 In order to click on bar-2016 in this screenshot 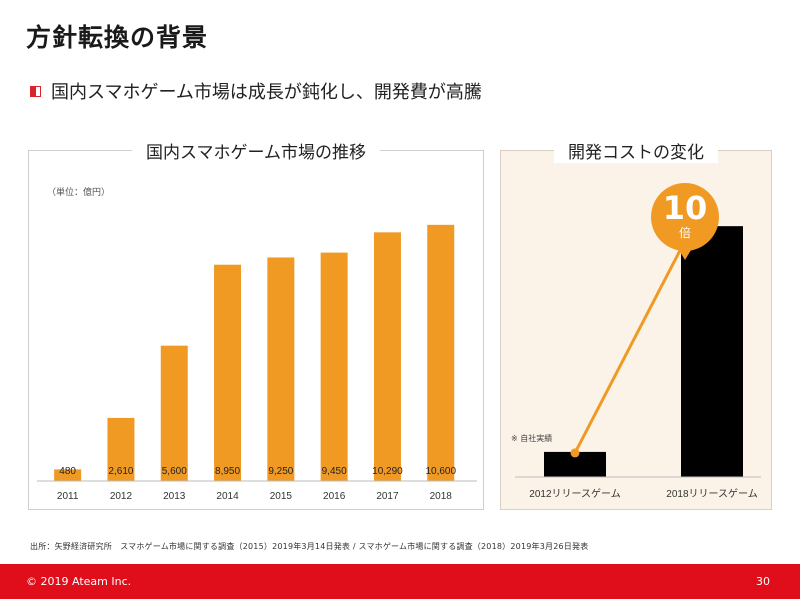, I will do `click(334, 366)`.